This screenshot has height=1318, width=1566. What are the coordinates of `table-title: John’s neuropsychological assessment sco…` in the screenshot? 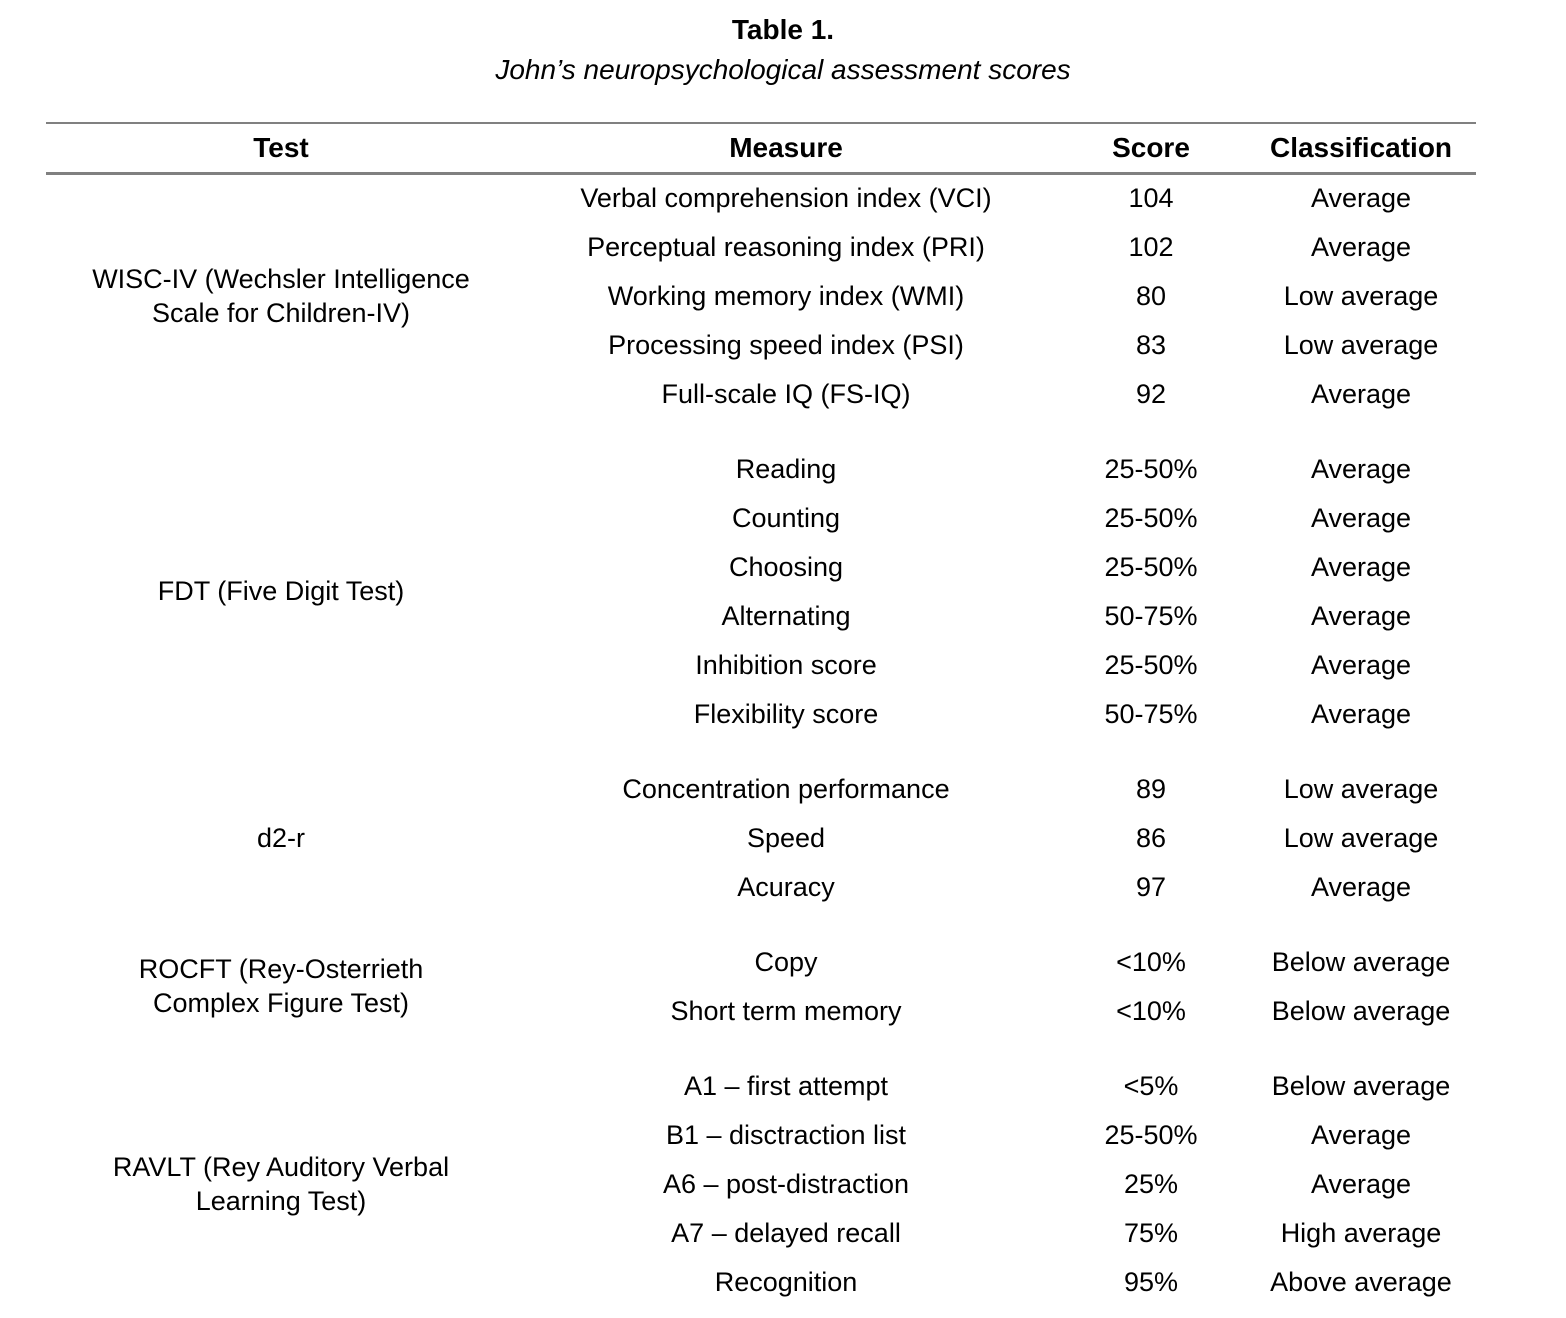 It's located at (783, 69).